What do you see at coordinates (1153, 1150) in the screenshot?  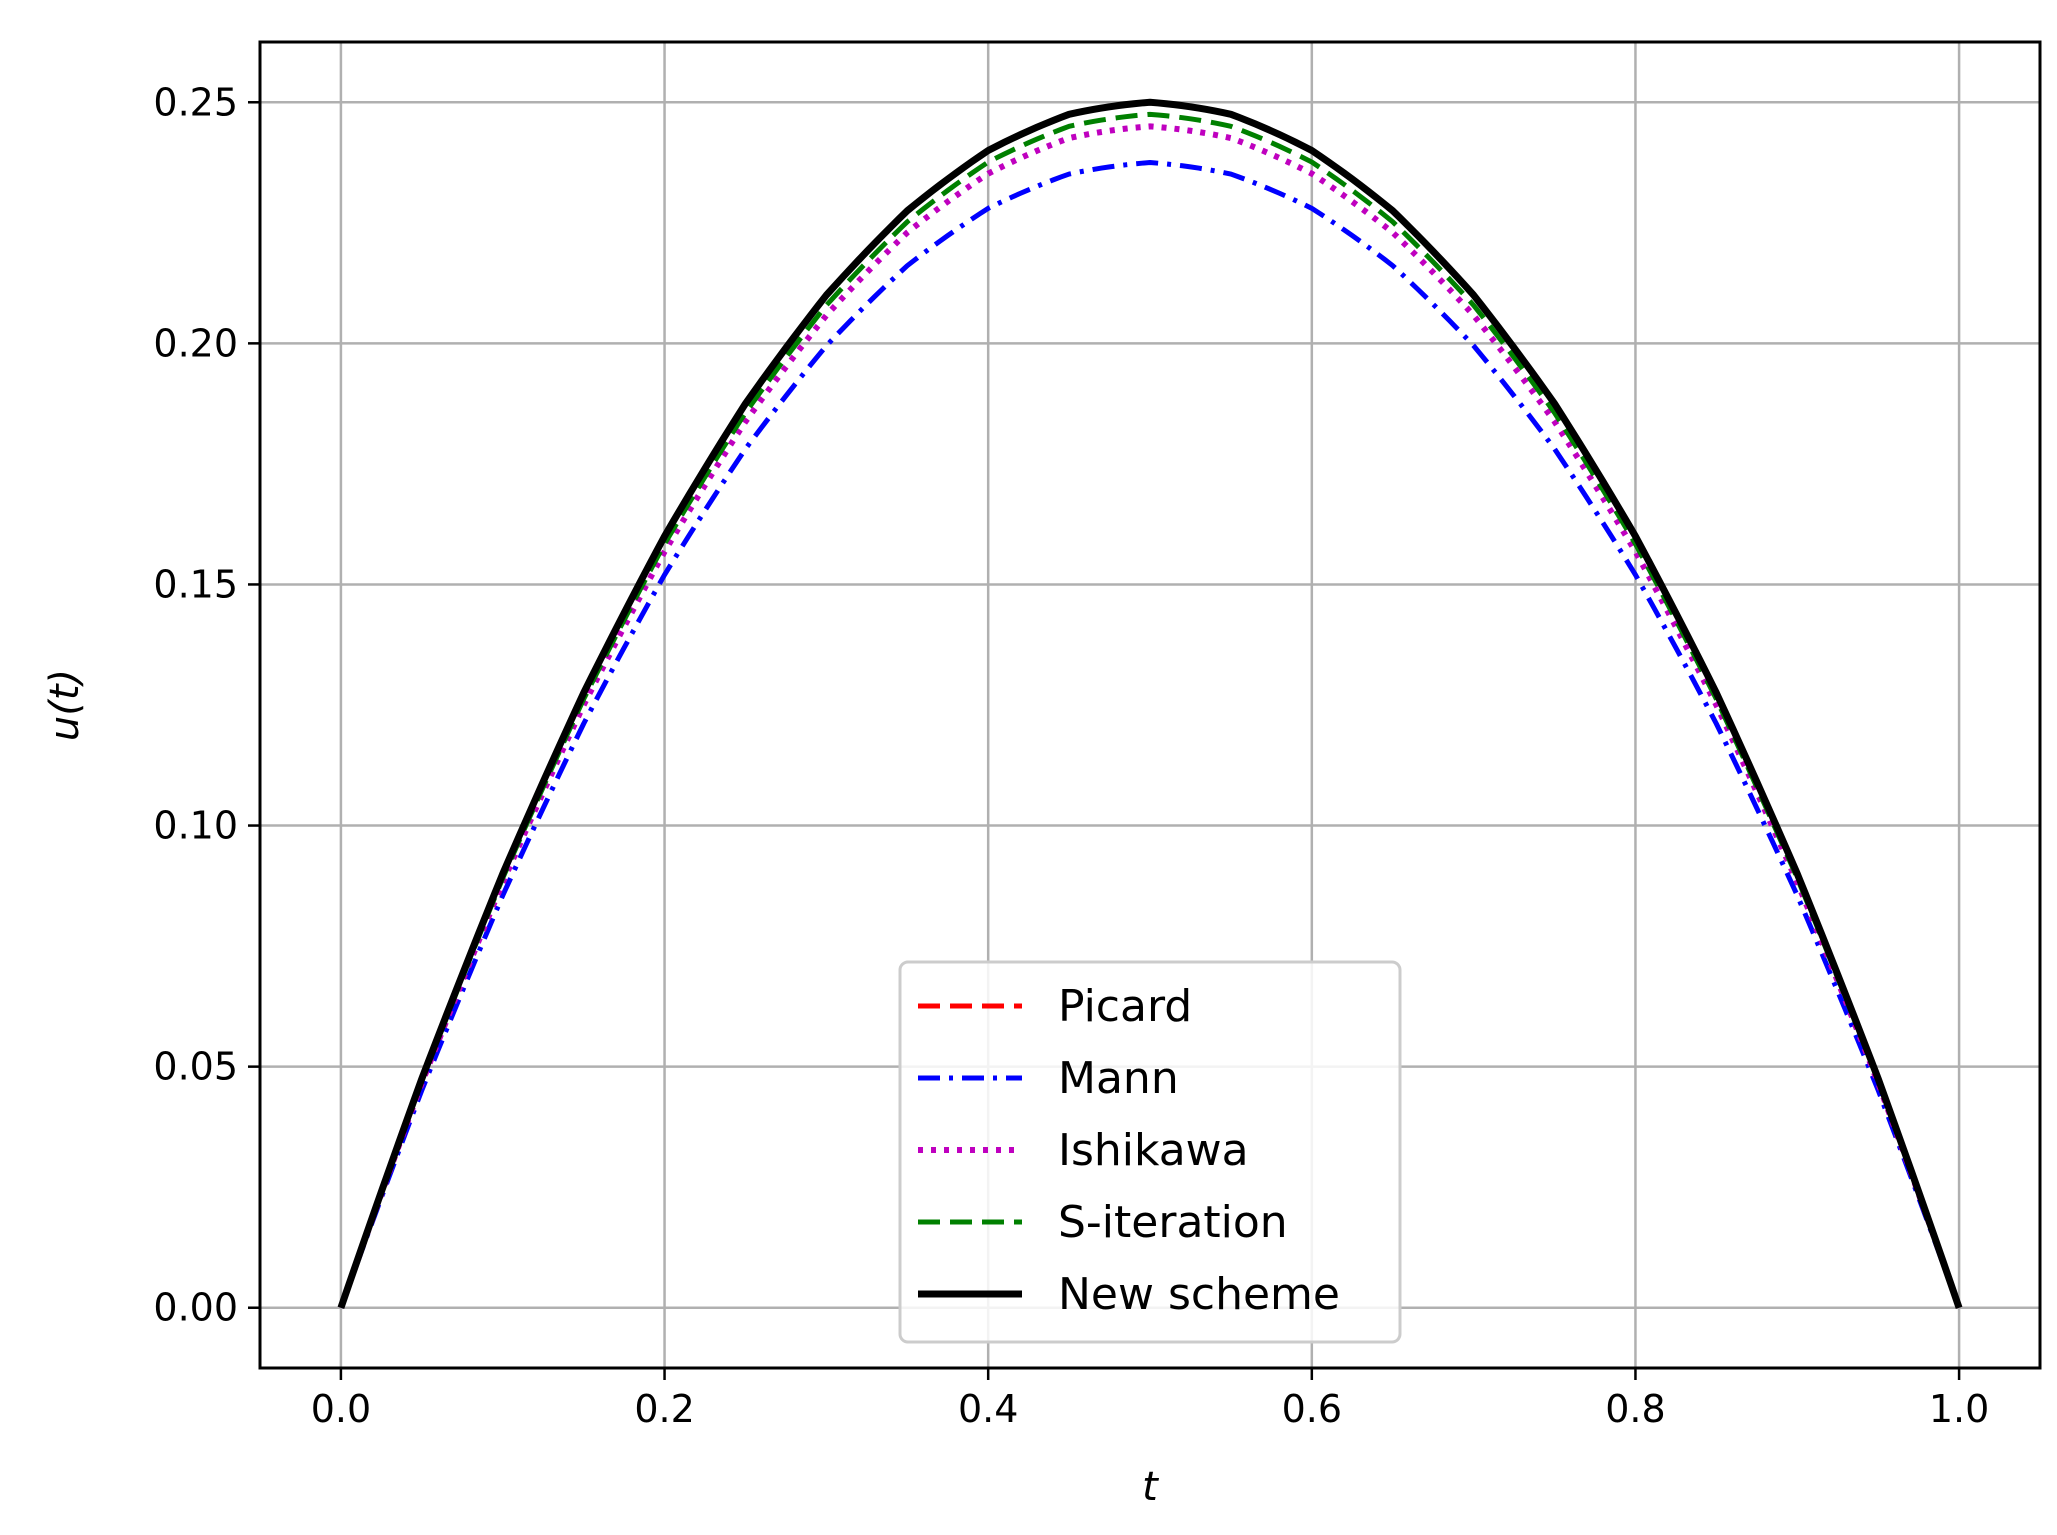 I see `legend-entry: Ishikawa` at bounding box center [1153, 1150].